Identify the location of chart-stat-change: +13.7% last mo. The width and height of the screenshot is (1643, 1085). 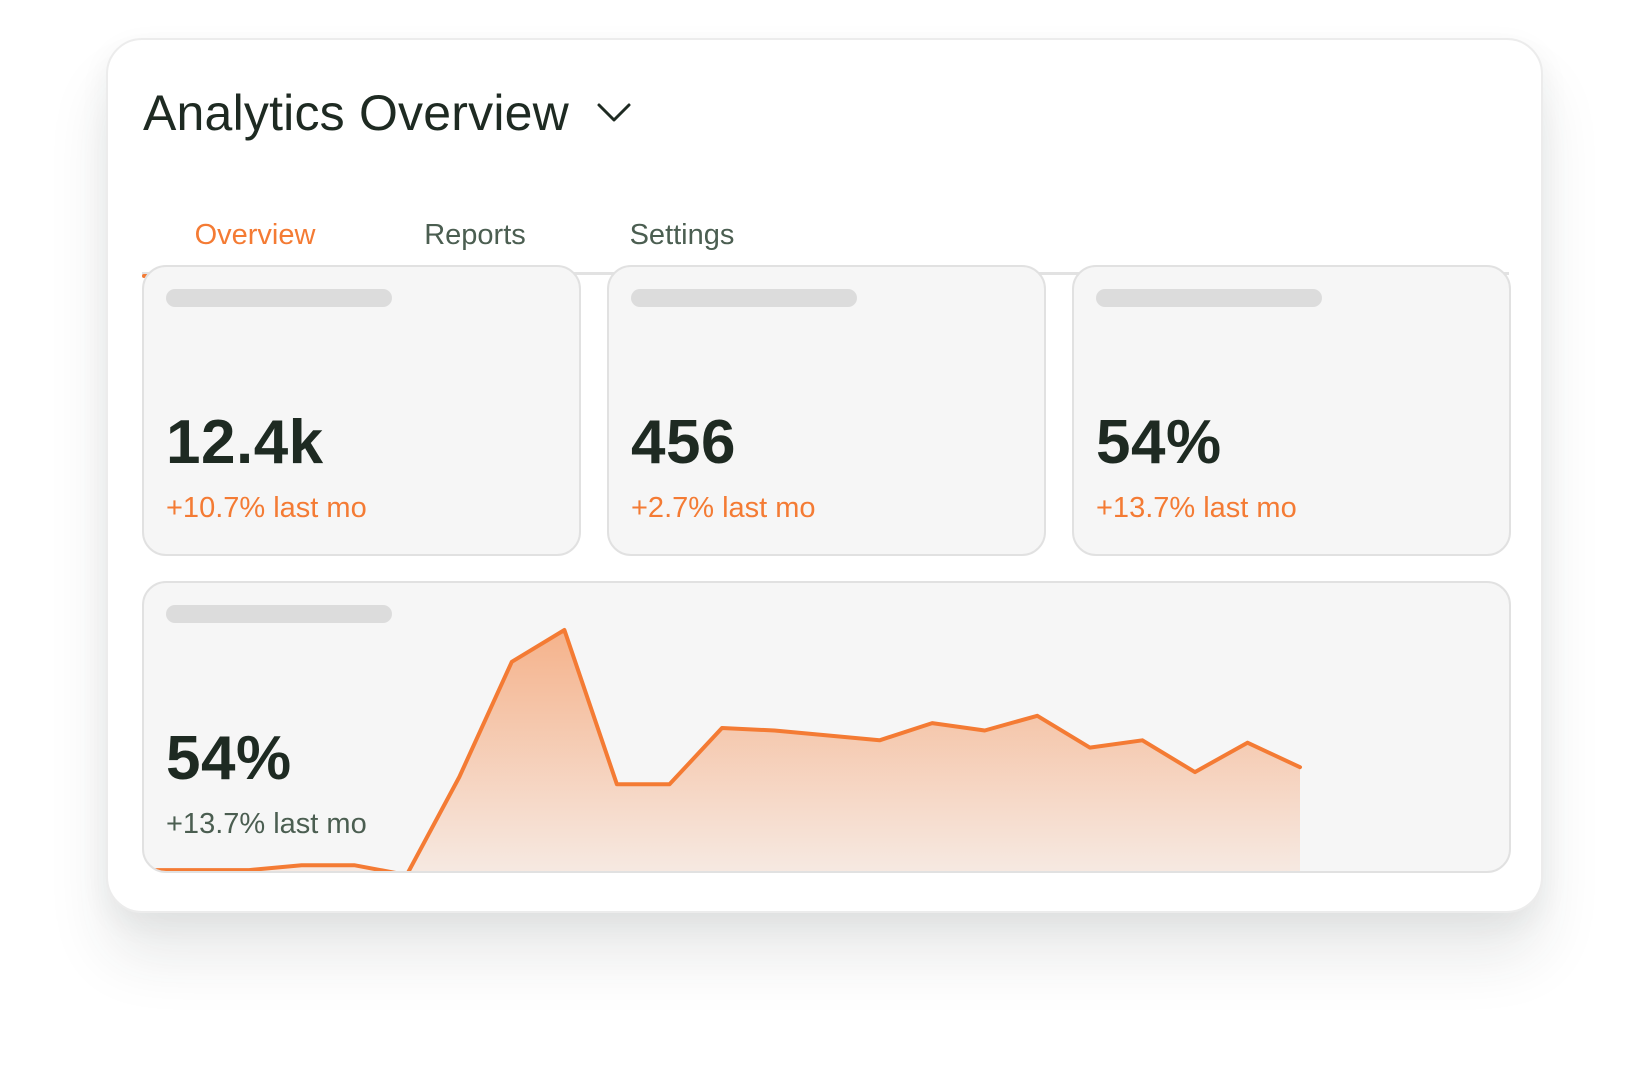
(266, 824).